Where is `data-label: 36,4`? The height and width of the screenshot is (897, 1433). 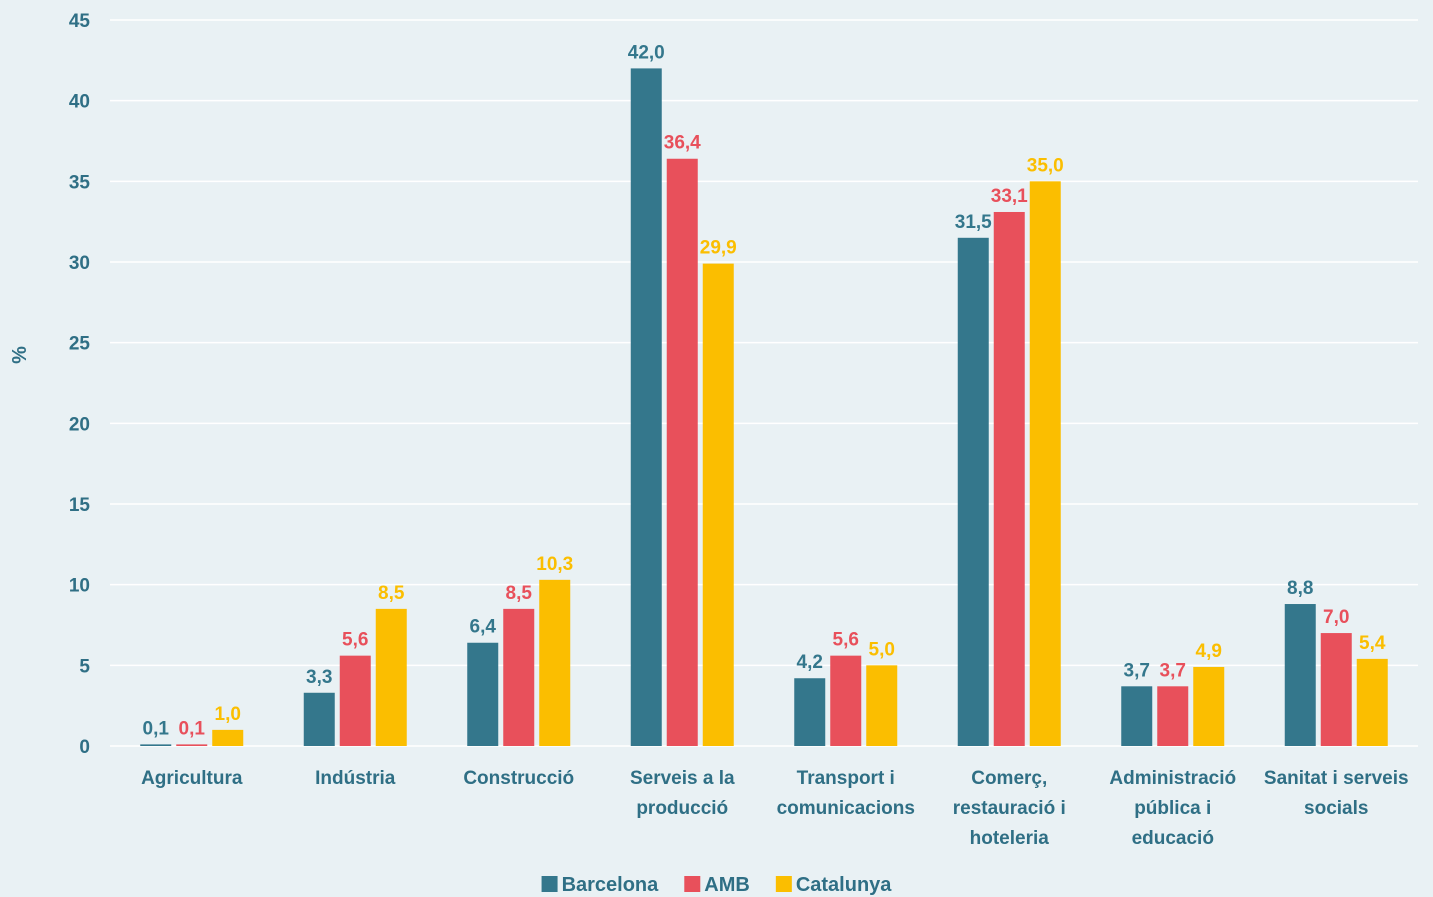
data-label: 36,4 is located at coordinates (682, 143).